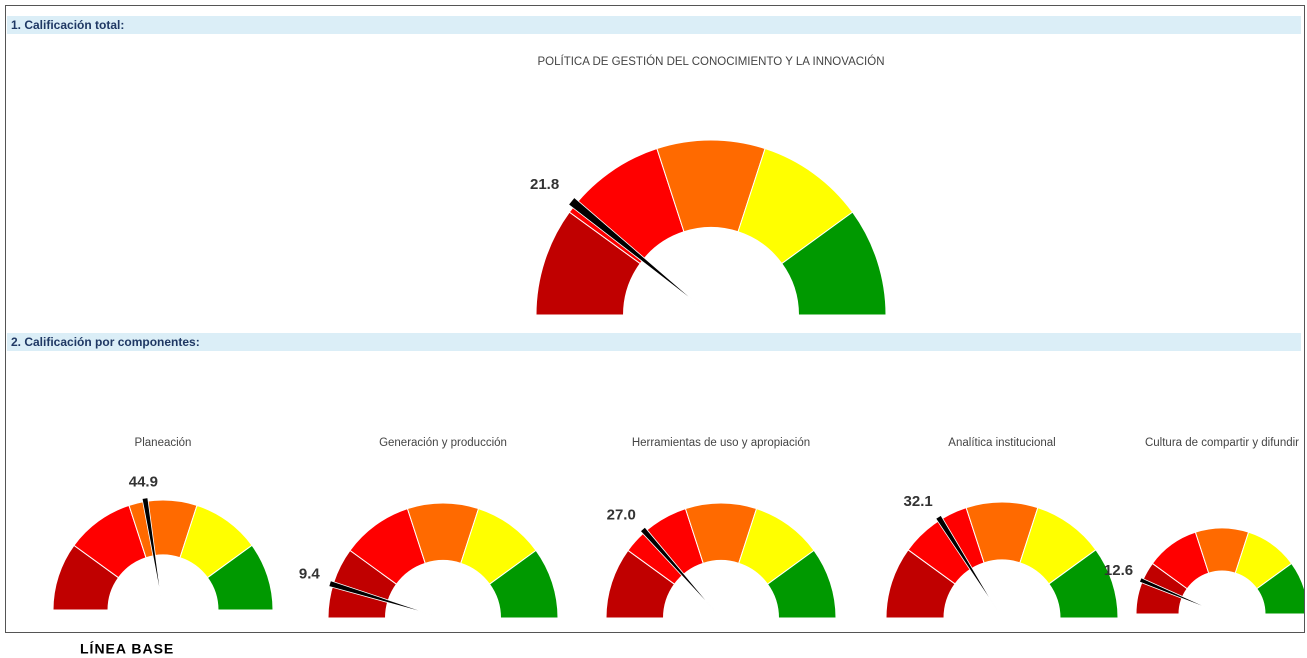 The width and height of the screenshot is (1307, 658). Describe the element at coordinates (310, 573) in the screenshot. I see `value-label: 9.4` at that location.